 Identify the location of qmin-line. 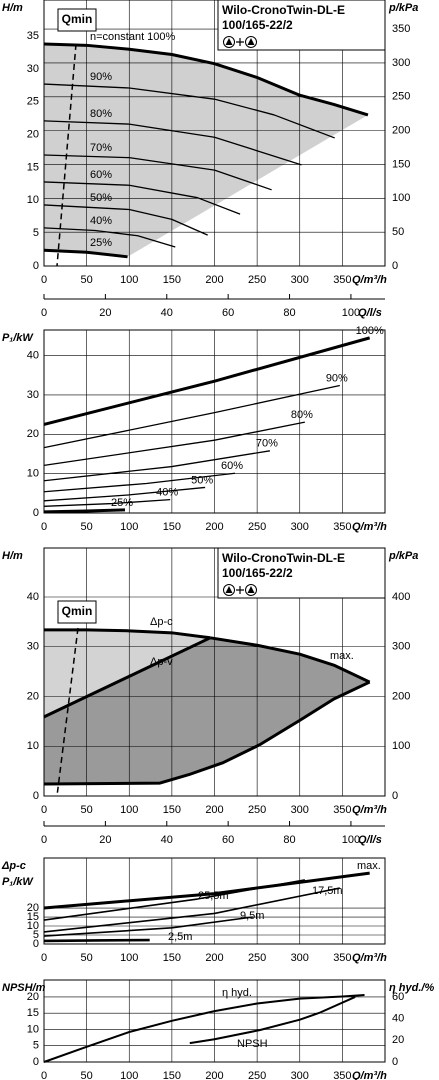
(67, 712).